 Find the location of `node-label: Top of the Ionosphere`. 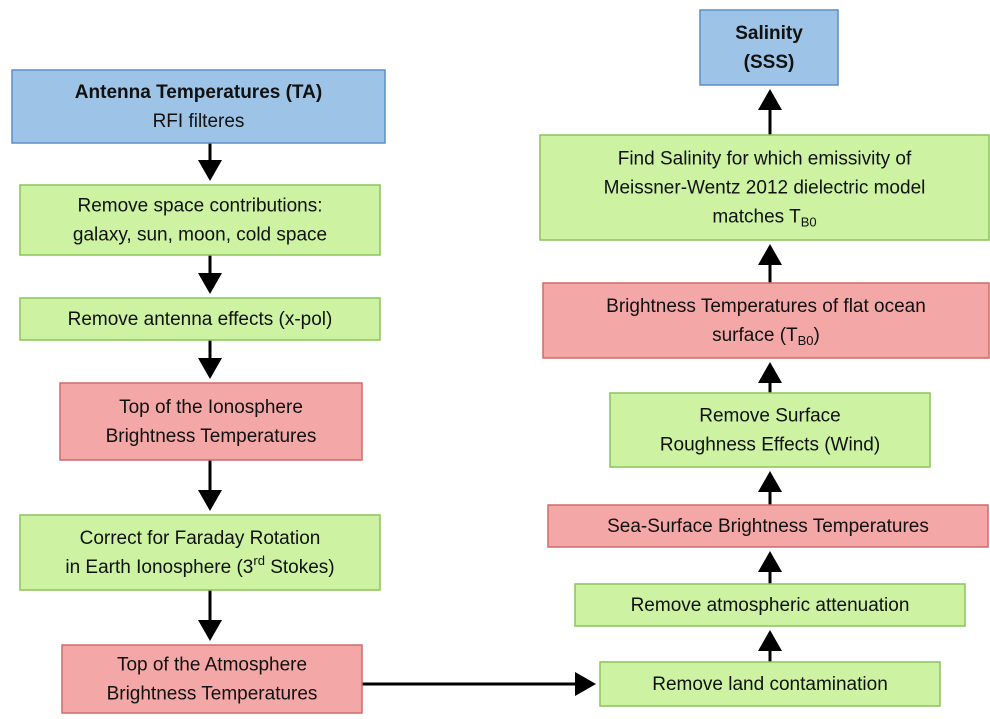

node-label: Top of the Ionosphere is located at coordinates (211, 407).